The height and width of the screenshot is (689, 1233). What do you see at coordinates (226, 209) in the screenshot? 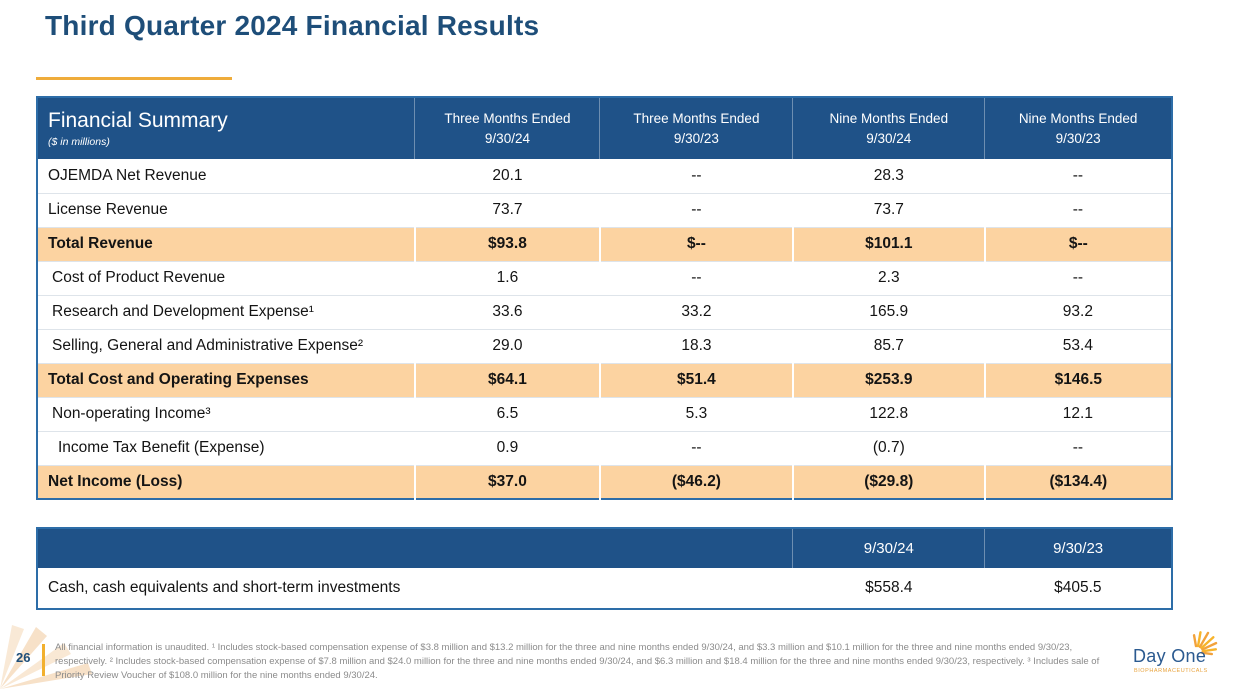
I see `row-label: License Revenue` at bounding box center [226, 209].